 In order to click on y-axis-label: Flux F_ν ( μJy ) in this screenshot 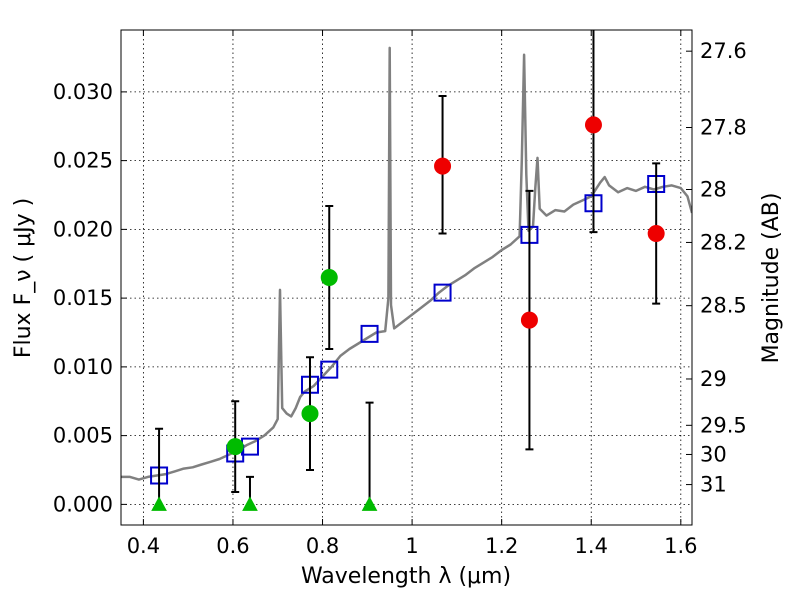, I will do `click(23, 278)`.